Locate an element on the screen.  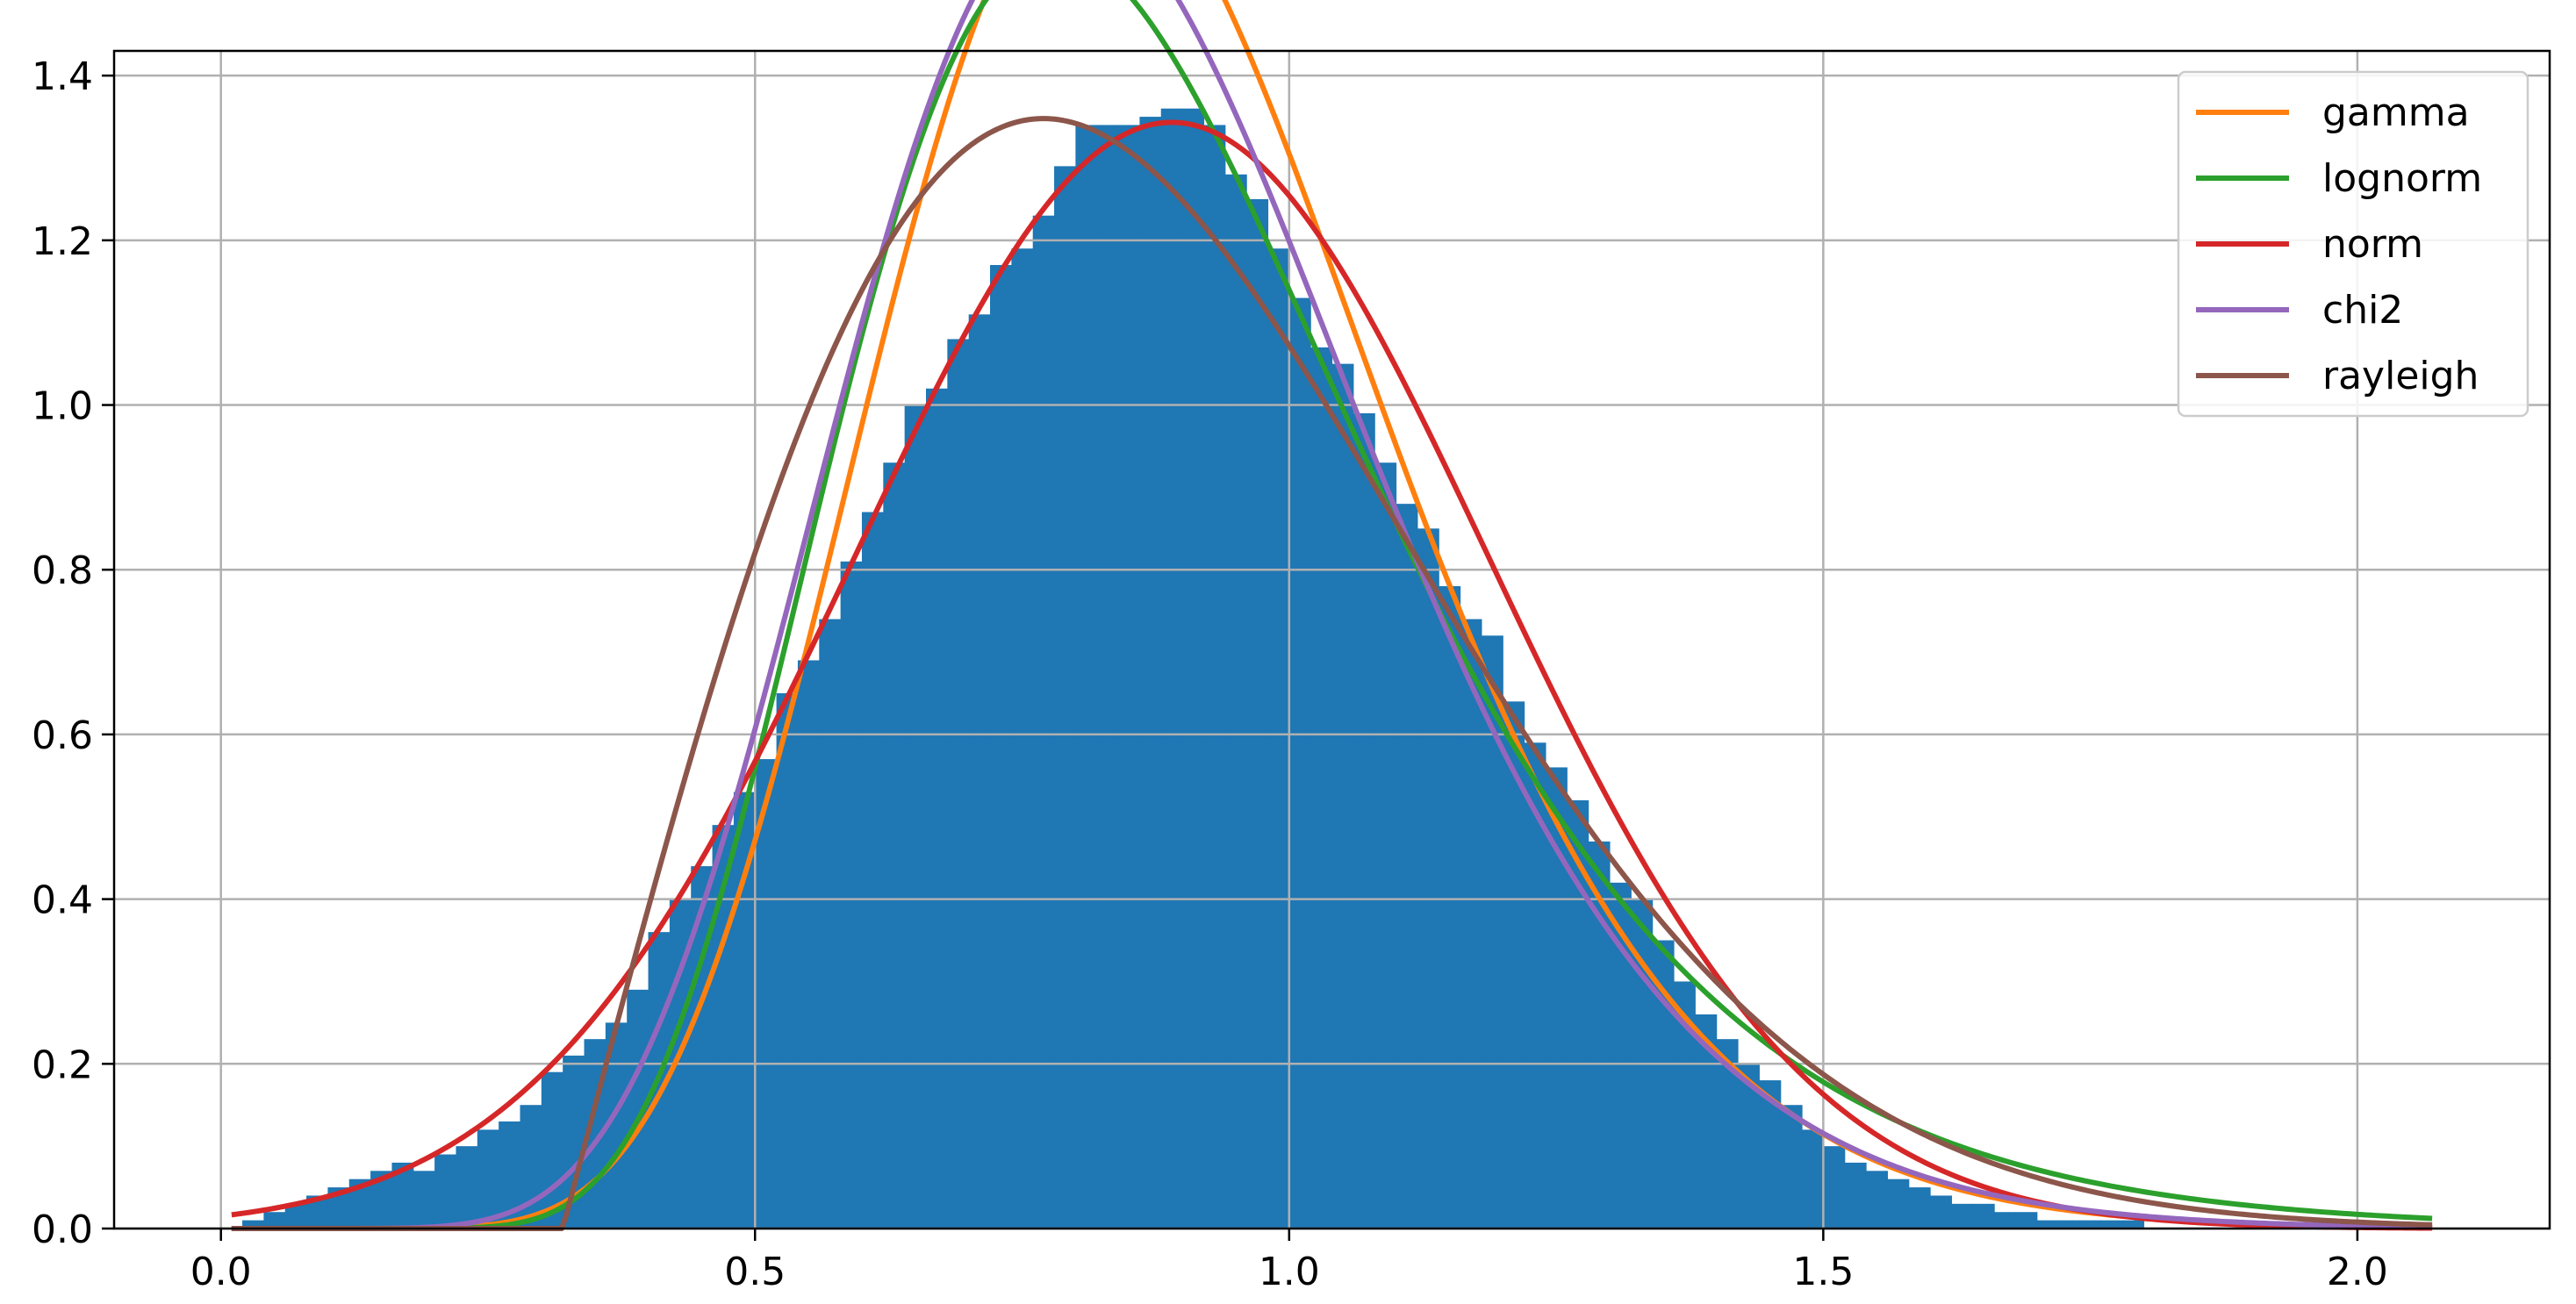
y-tick-label: 0.8 is located at coordinates (62, 570).